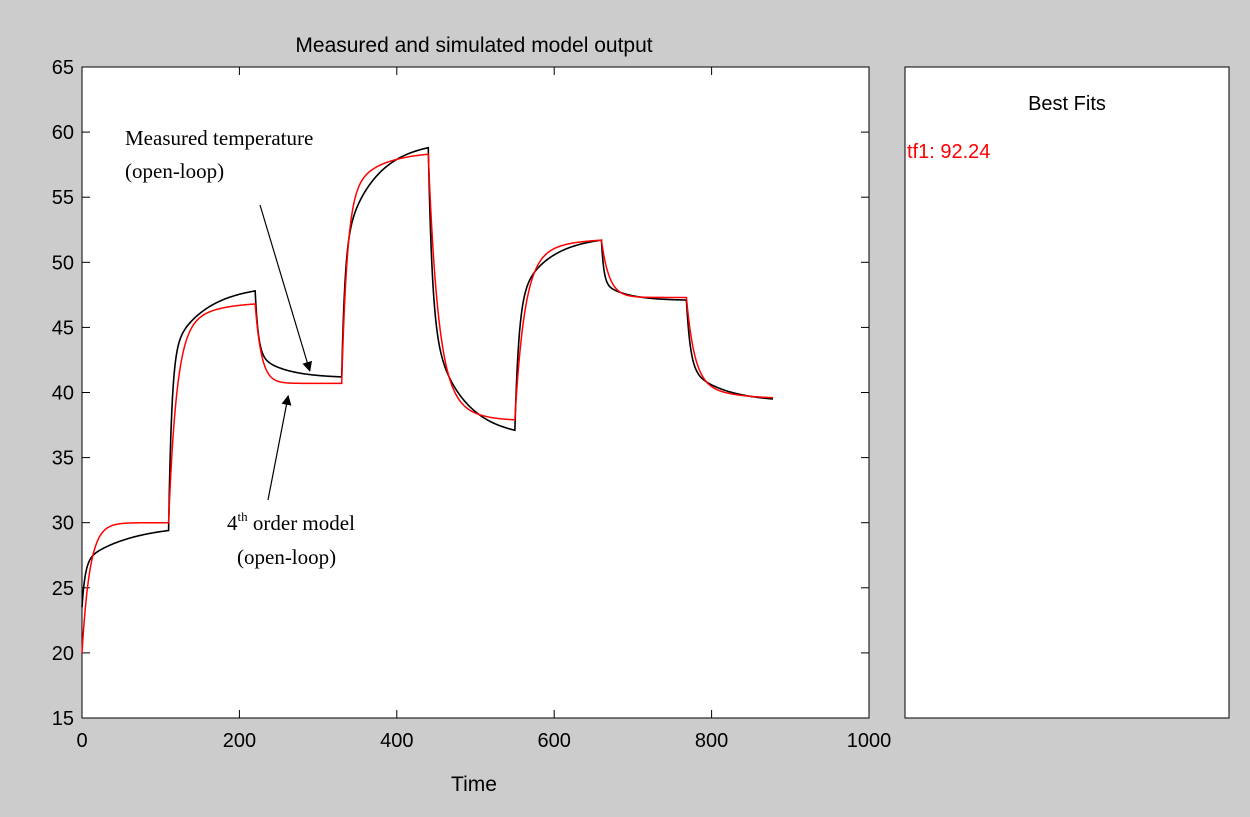  Describe the element at coordinates (286, 288) in the screenshot. I see `annotation-measured-arrow` at that location.